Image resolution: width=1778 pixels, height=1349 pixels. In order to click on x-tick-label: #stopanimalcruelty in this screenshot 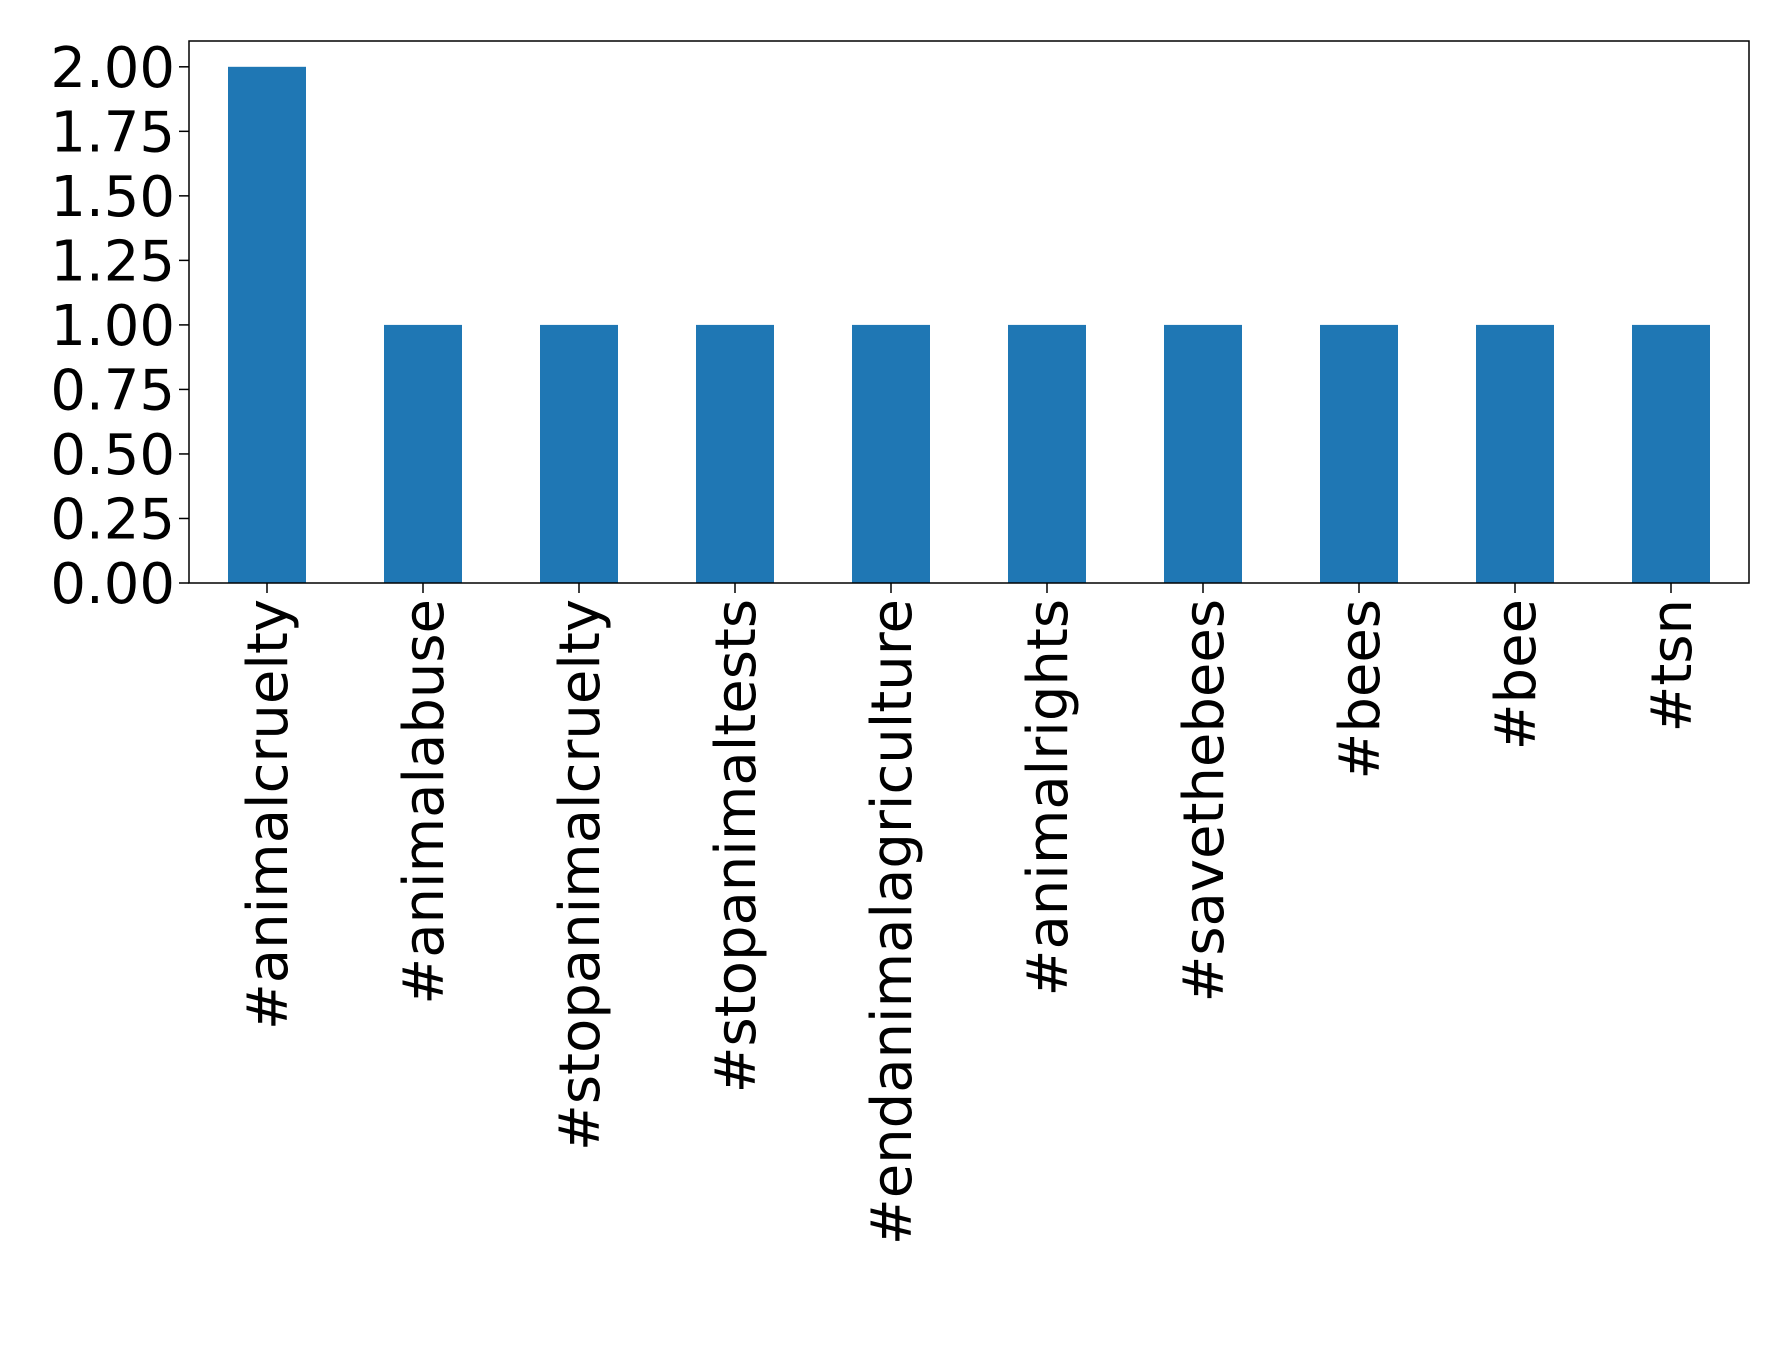, I will do `click(580, 875)`.